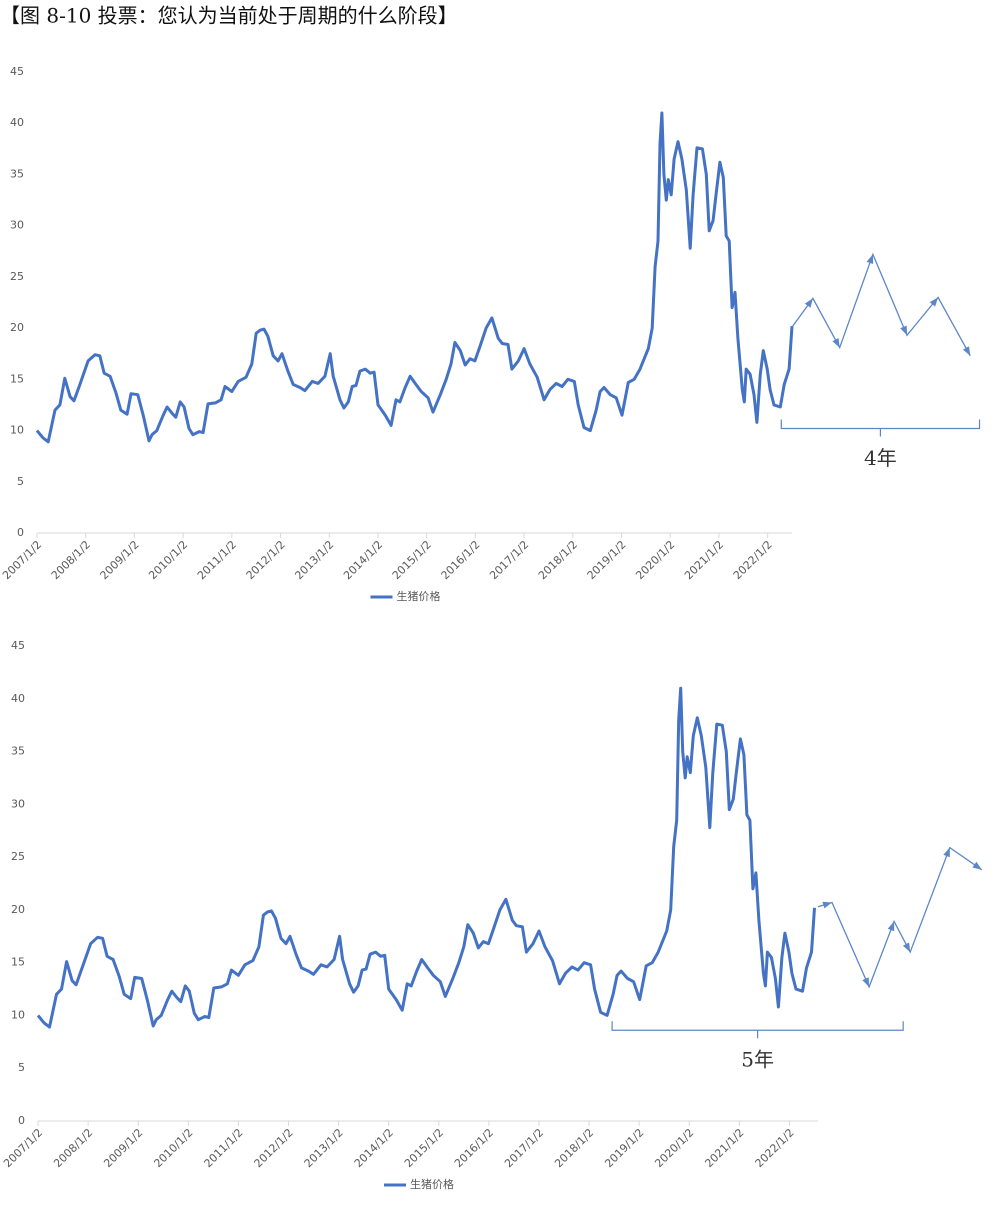 This screenshot has width=1006, height=1208. Describe the element at coordinates (757, 1060) in the screenshot. I see `bracket-label: 5年` at that location.